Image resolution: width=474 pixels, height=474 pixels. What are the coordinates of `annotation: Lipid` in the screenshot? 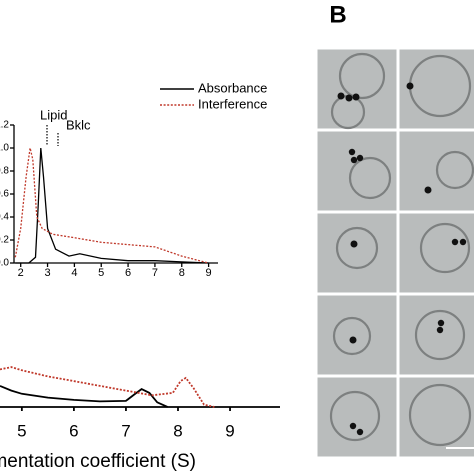 It's located at (53, 114).